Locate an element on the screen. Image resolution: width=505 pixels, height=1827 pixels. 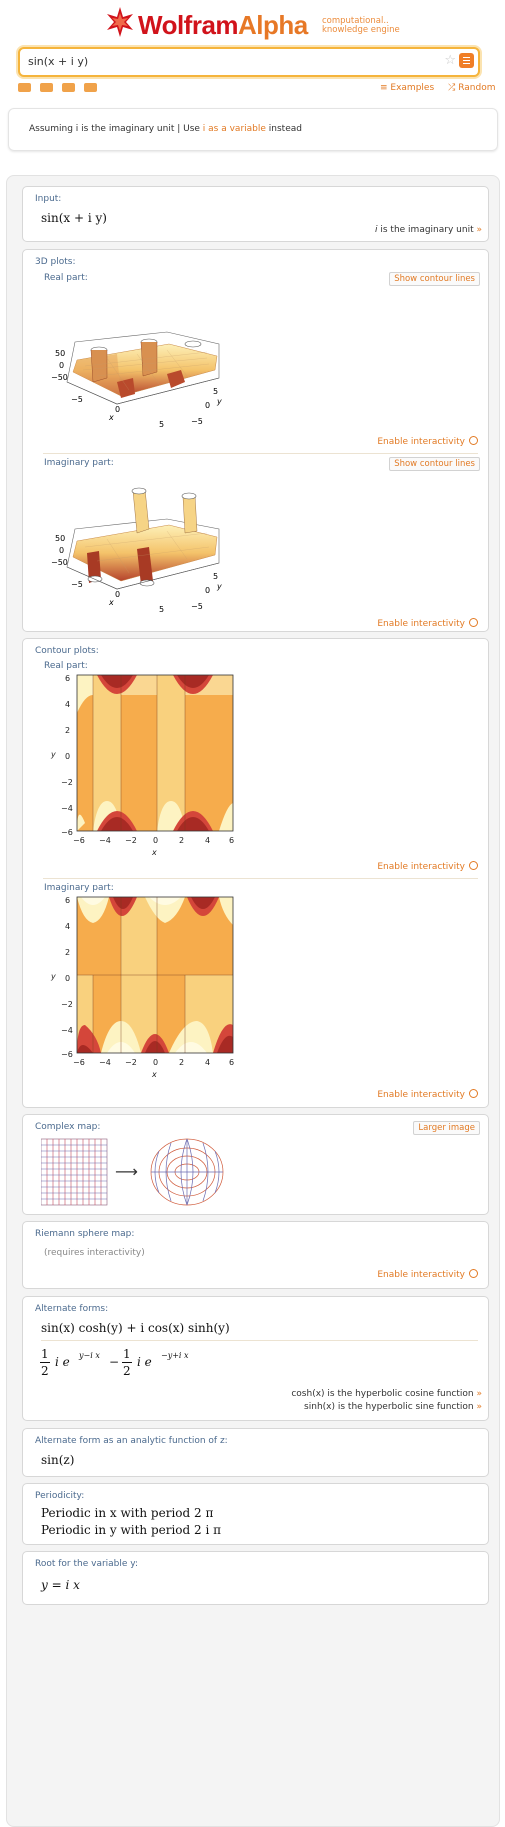
root-pod: Root for the variable y: y = i x is located at coordinates (255, 1578).